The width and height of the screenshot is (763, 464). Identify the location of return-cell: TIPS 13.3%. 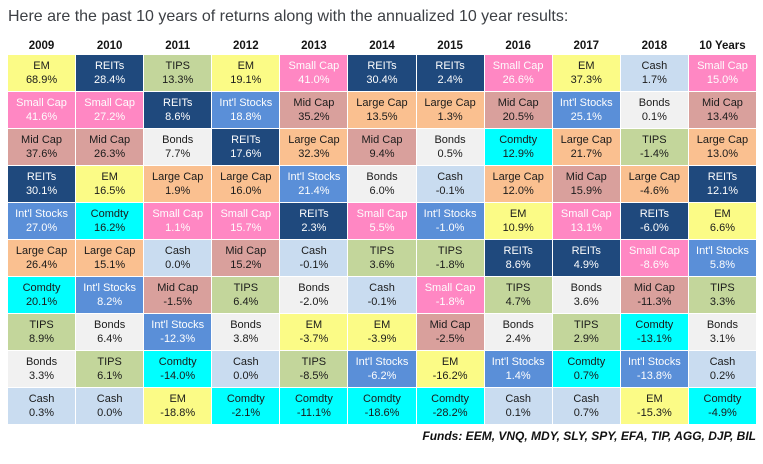
(178, 73).